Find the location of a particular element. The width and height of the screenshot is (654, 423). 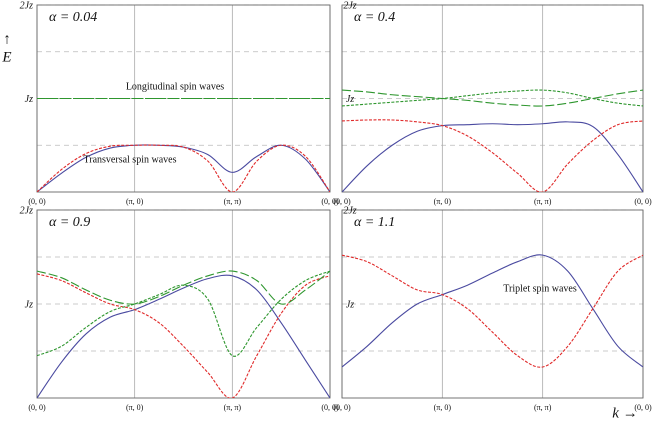

panel-title: α = 0.4 is located at coordinates (374, 17).